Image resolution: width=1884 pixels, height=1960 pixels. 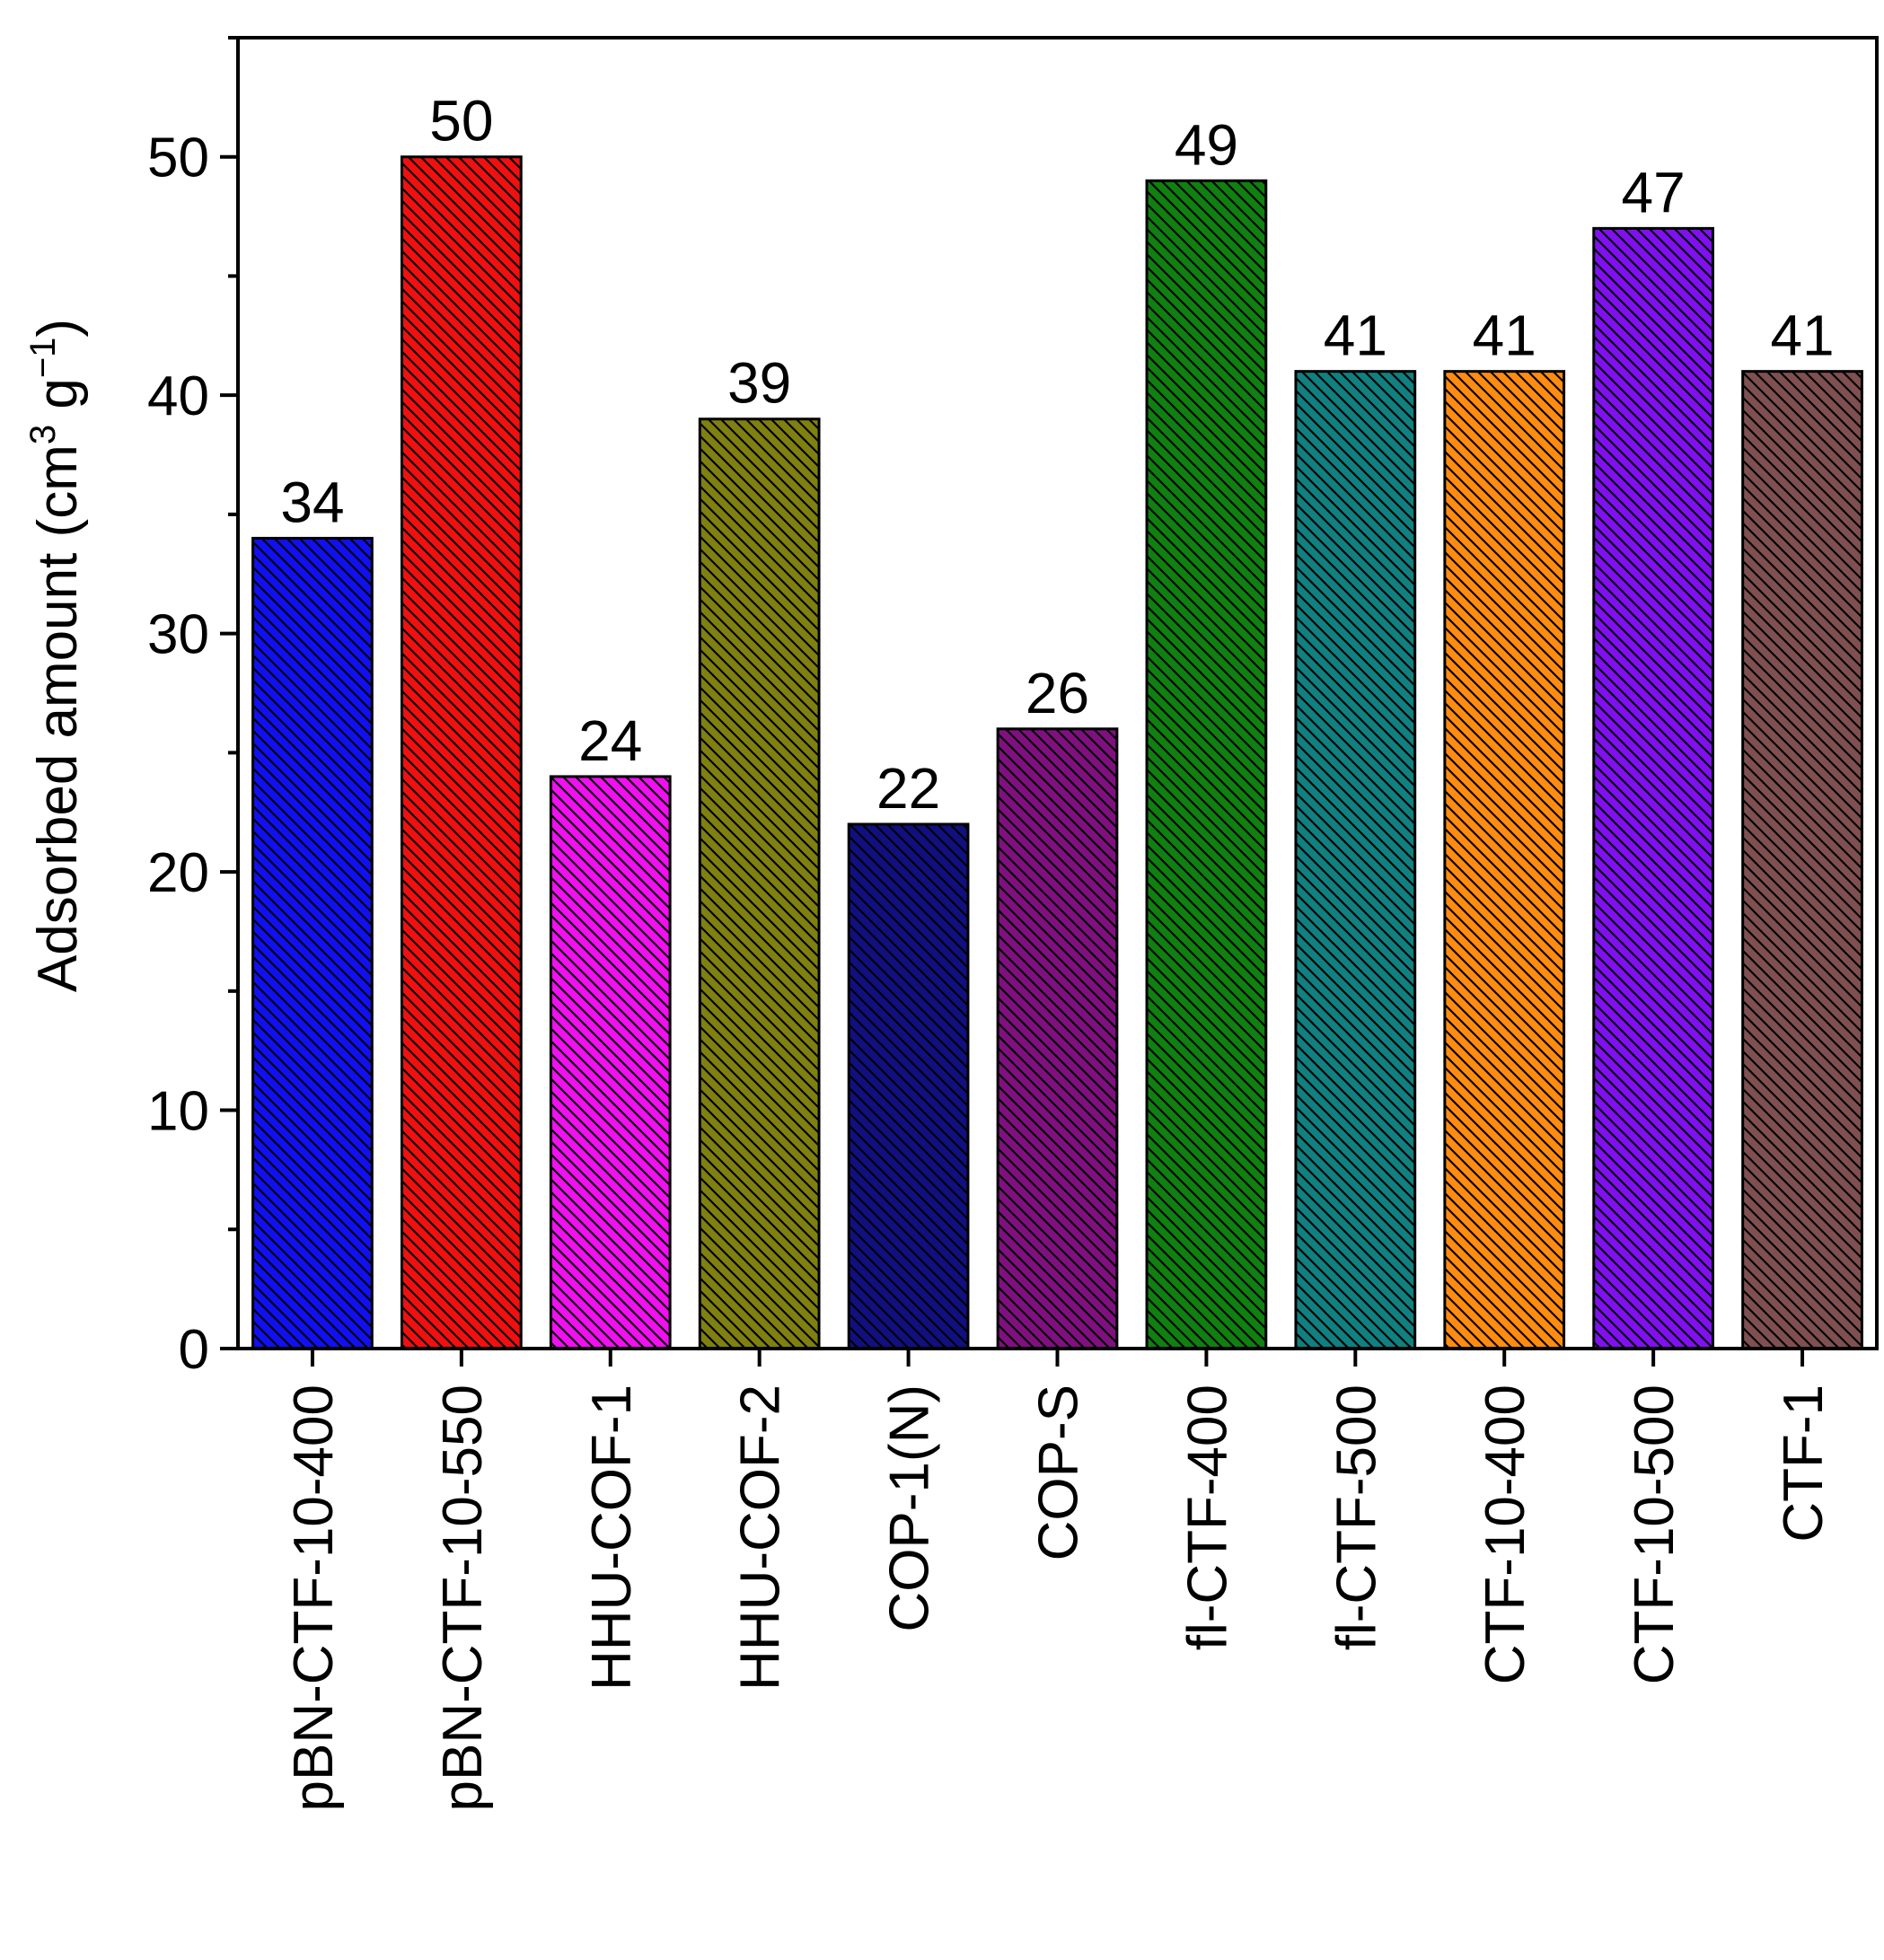 What do you see at coordinates (194, 1350) in the screenshot?
I see `y-tick-label-0: 0` at bounding box center [194, 1350].